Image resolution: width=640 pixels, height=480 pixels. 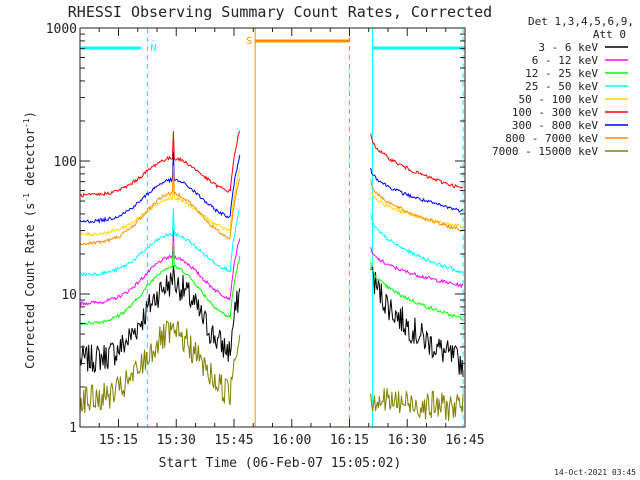 What do you see at coordinates (176, 440) in the screenshot?
I see `x-tick-label: 15:30` at bounding box center [176, 440].